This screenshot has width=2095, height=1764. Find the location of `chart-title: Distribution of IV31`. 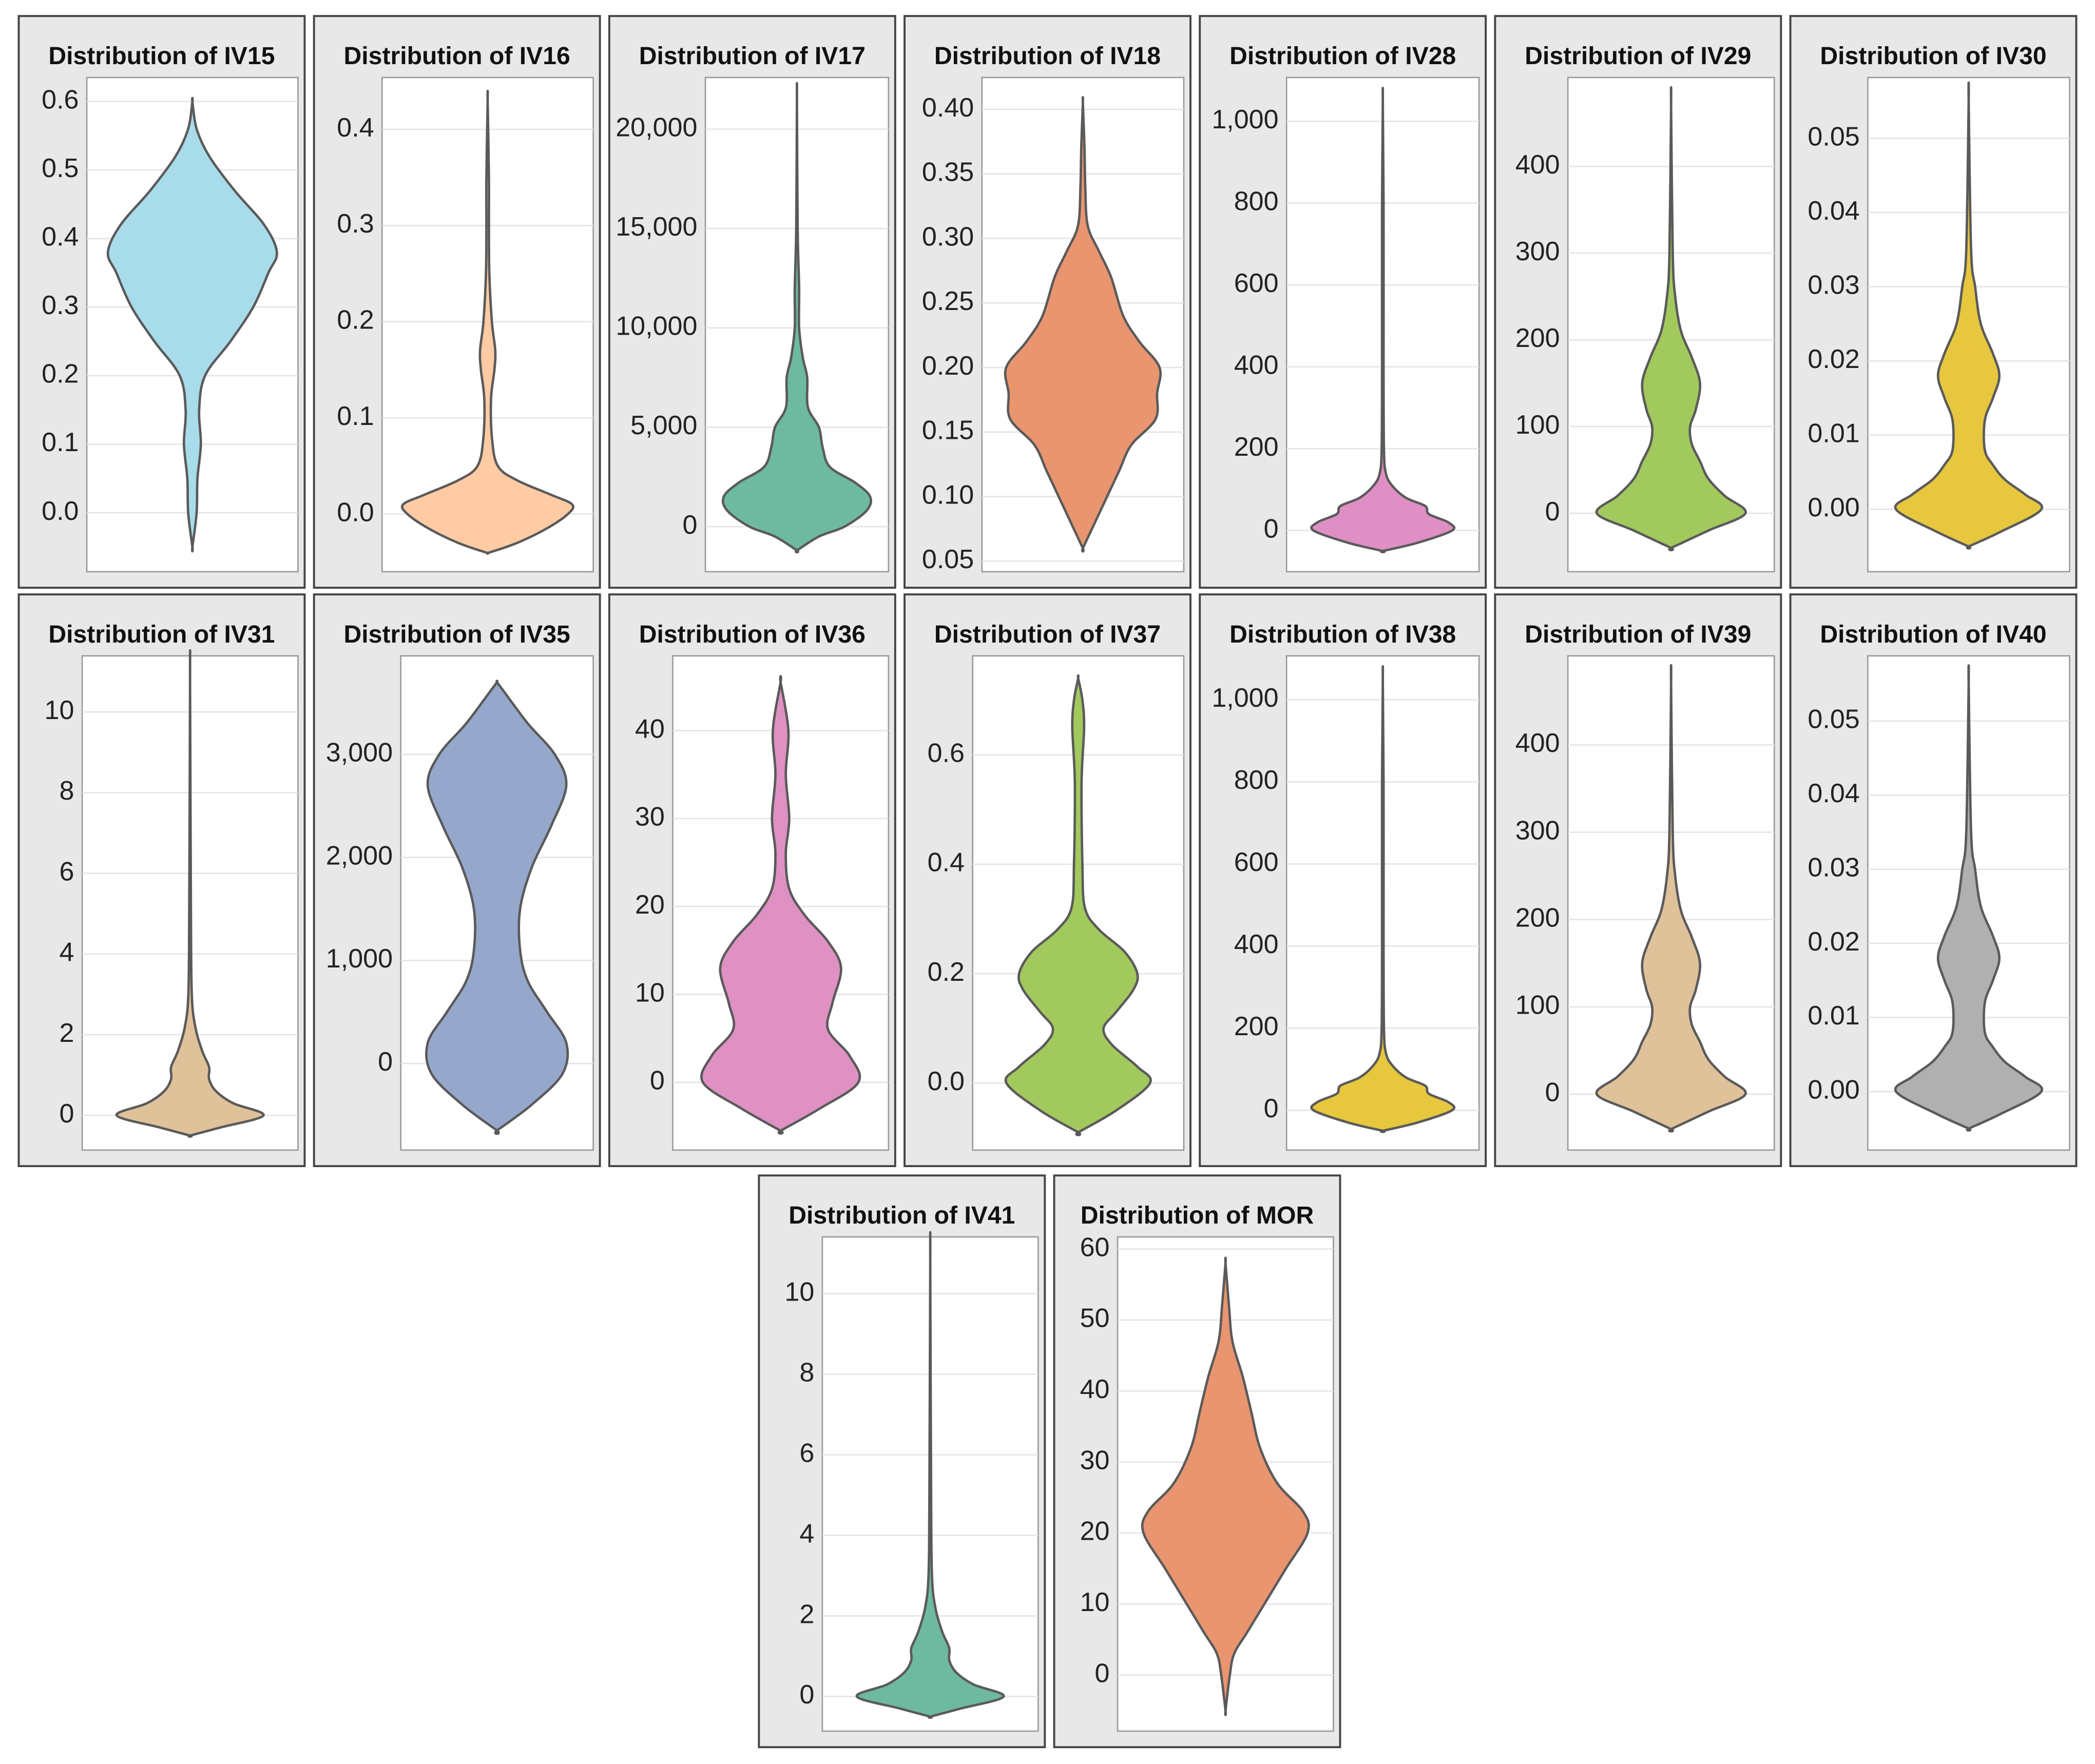

chart-title: Distribution of IV31 is located at coordinates (161, 634).